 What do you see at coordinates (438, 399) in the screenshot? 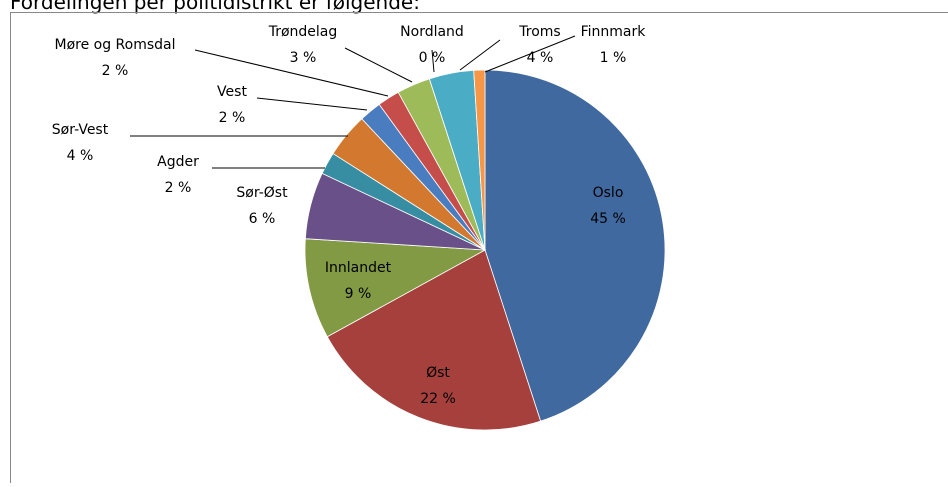
I see `value-label: 22 %` at bounding box center [438, 399].